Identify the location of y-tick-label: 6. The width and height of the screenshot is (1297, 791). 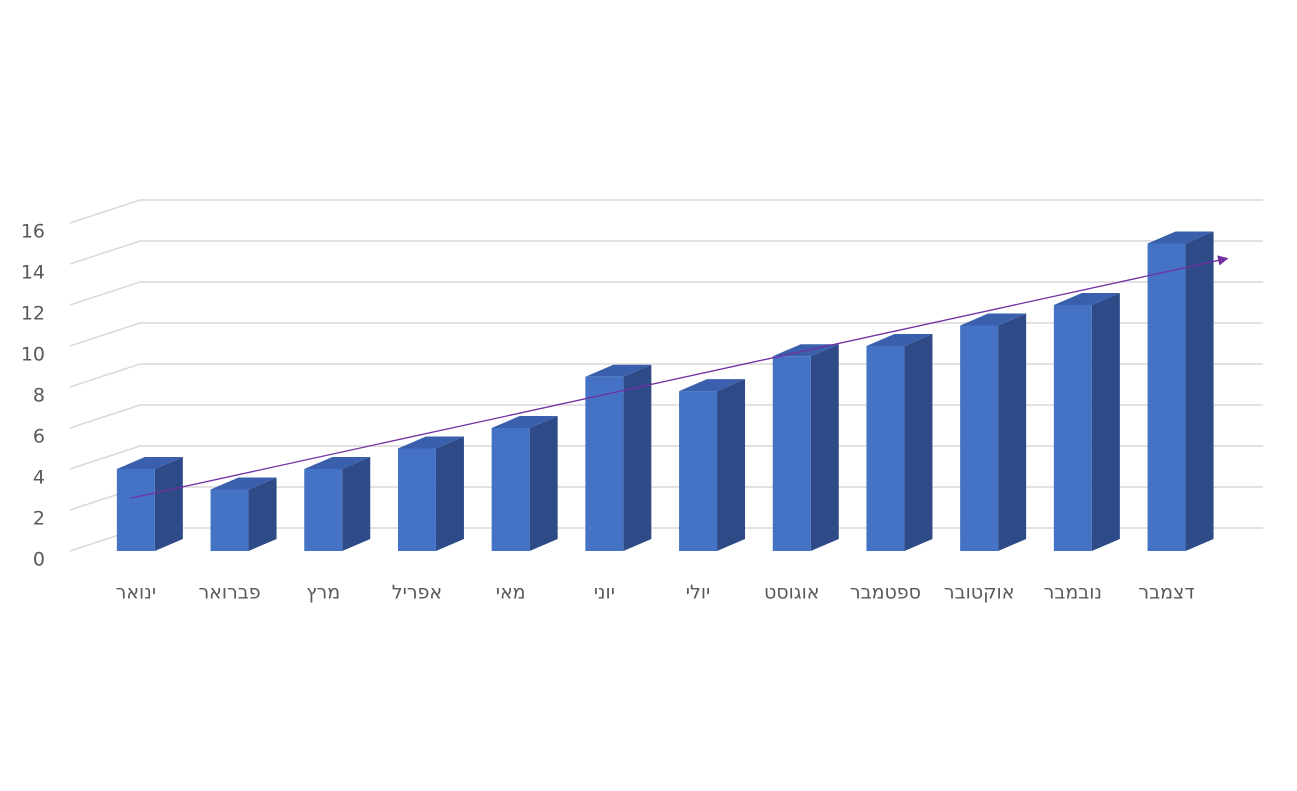
(39, 437).